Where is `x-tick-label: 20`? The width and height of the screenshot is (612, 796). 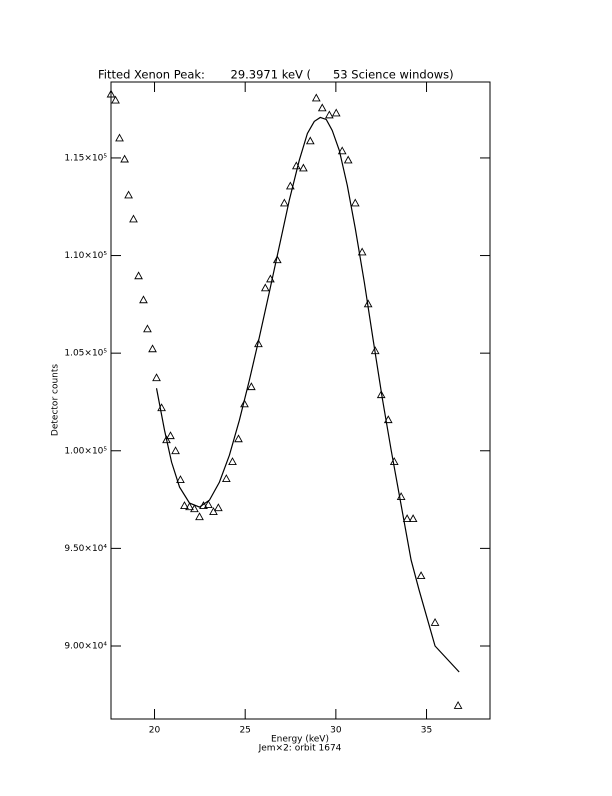
x-tick-label: 20 is located at coordinates (155, 731).